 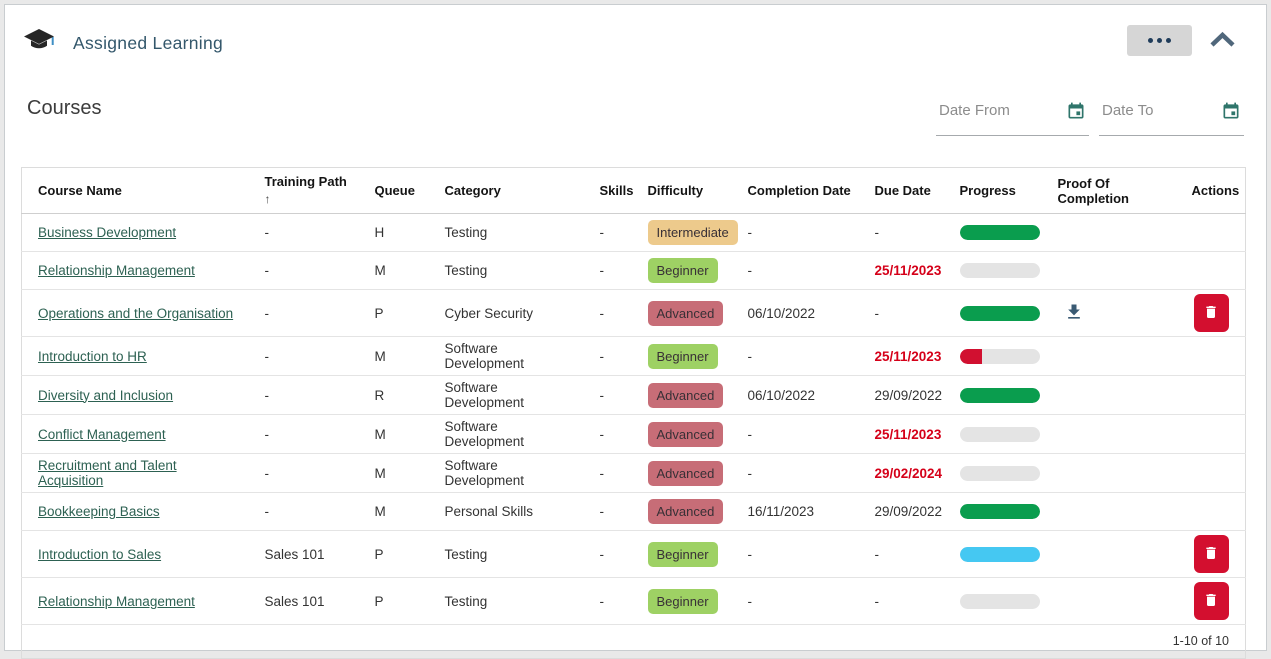 I want to click on course-link: Business Development, so click(x=107, y=232).